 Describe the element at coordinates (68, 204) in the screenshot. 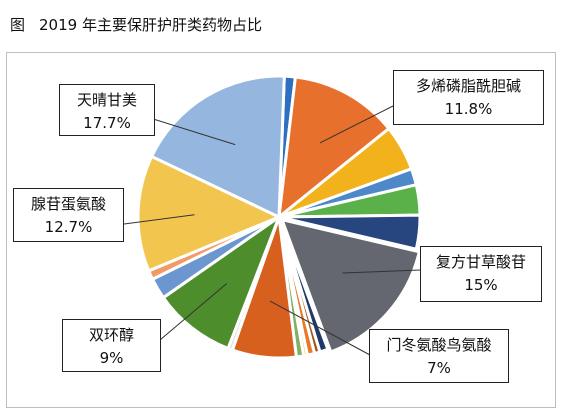

I see `label-name: 腺苷蛋氨酸` at that location.